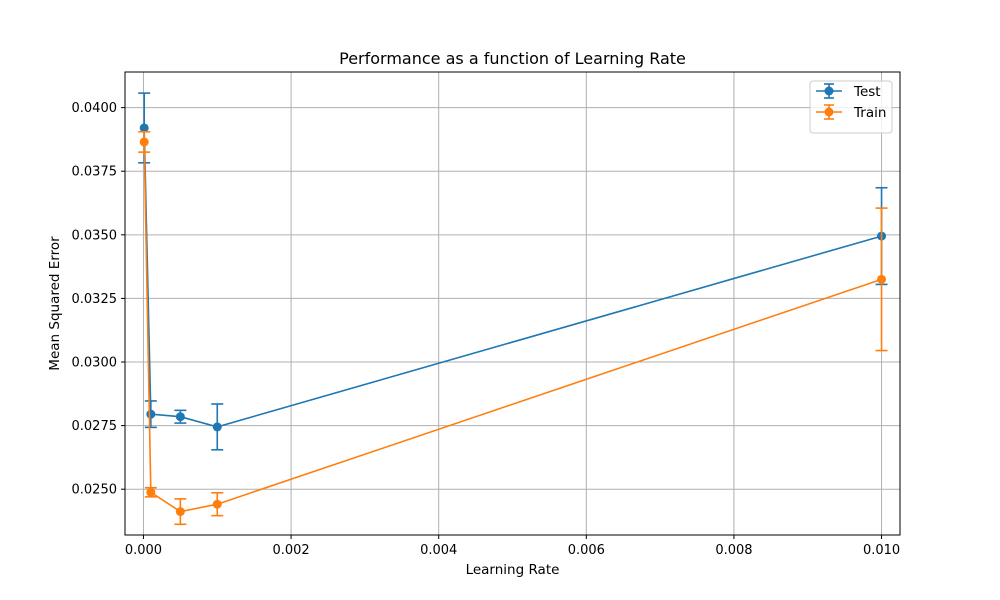 The height and width of the screenshot is (600, 1000). What do you see at coordinates (95, 426) in the screenshot?
I see `y-tick-label: 0.0275` at bounding box center [95, 426].